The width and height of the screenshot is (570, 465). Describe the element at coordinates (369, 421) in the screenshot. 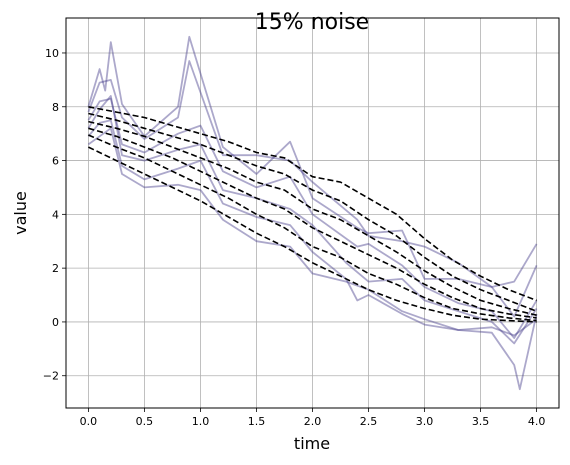

I see `x-tick-label: 2.5` at that location.